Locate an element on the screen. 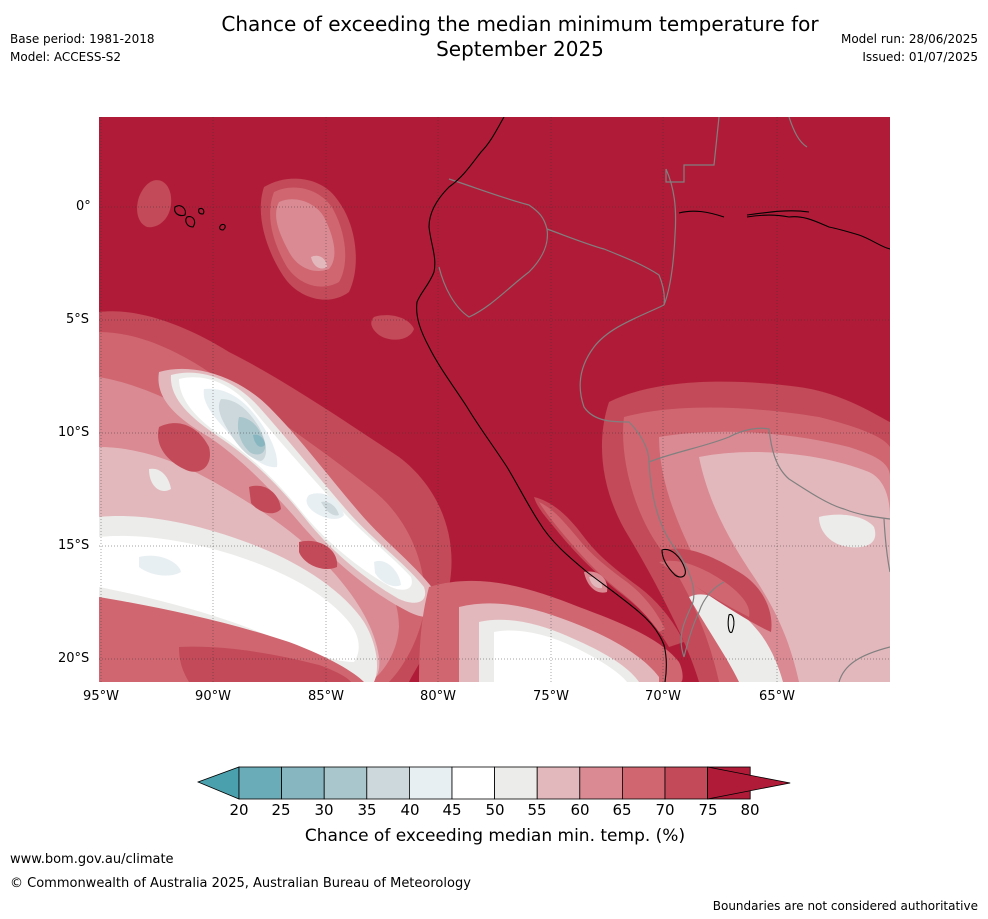 The image size is (988, 919). colorbar-tick-65: 65 is located at coordinates (622, 810).